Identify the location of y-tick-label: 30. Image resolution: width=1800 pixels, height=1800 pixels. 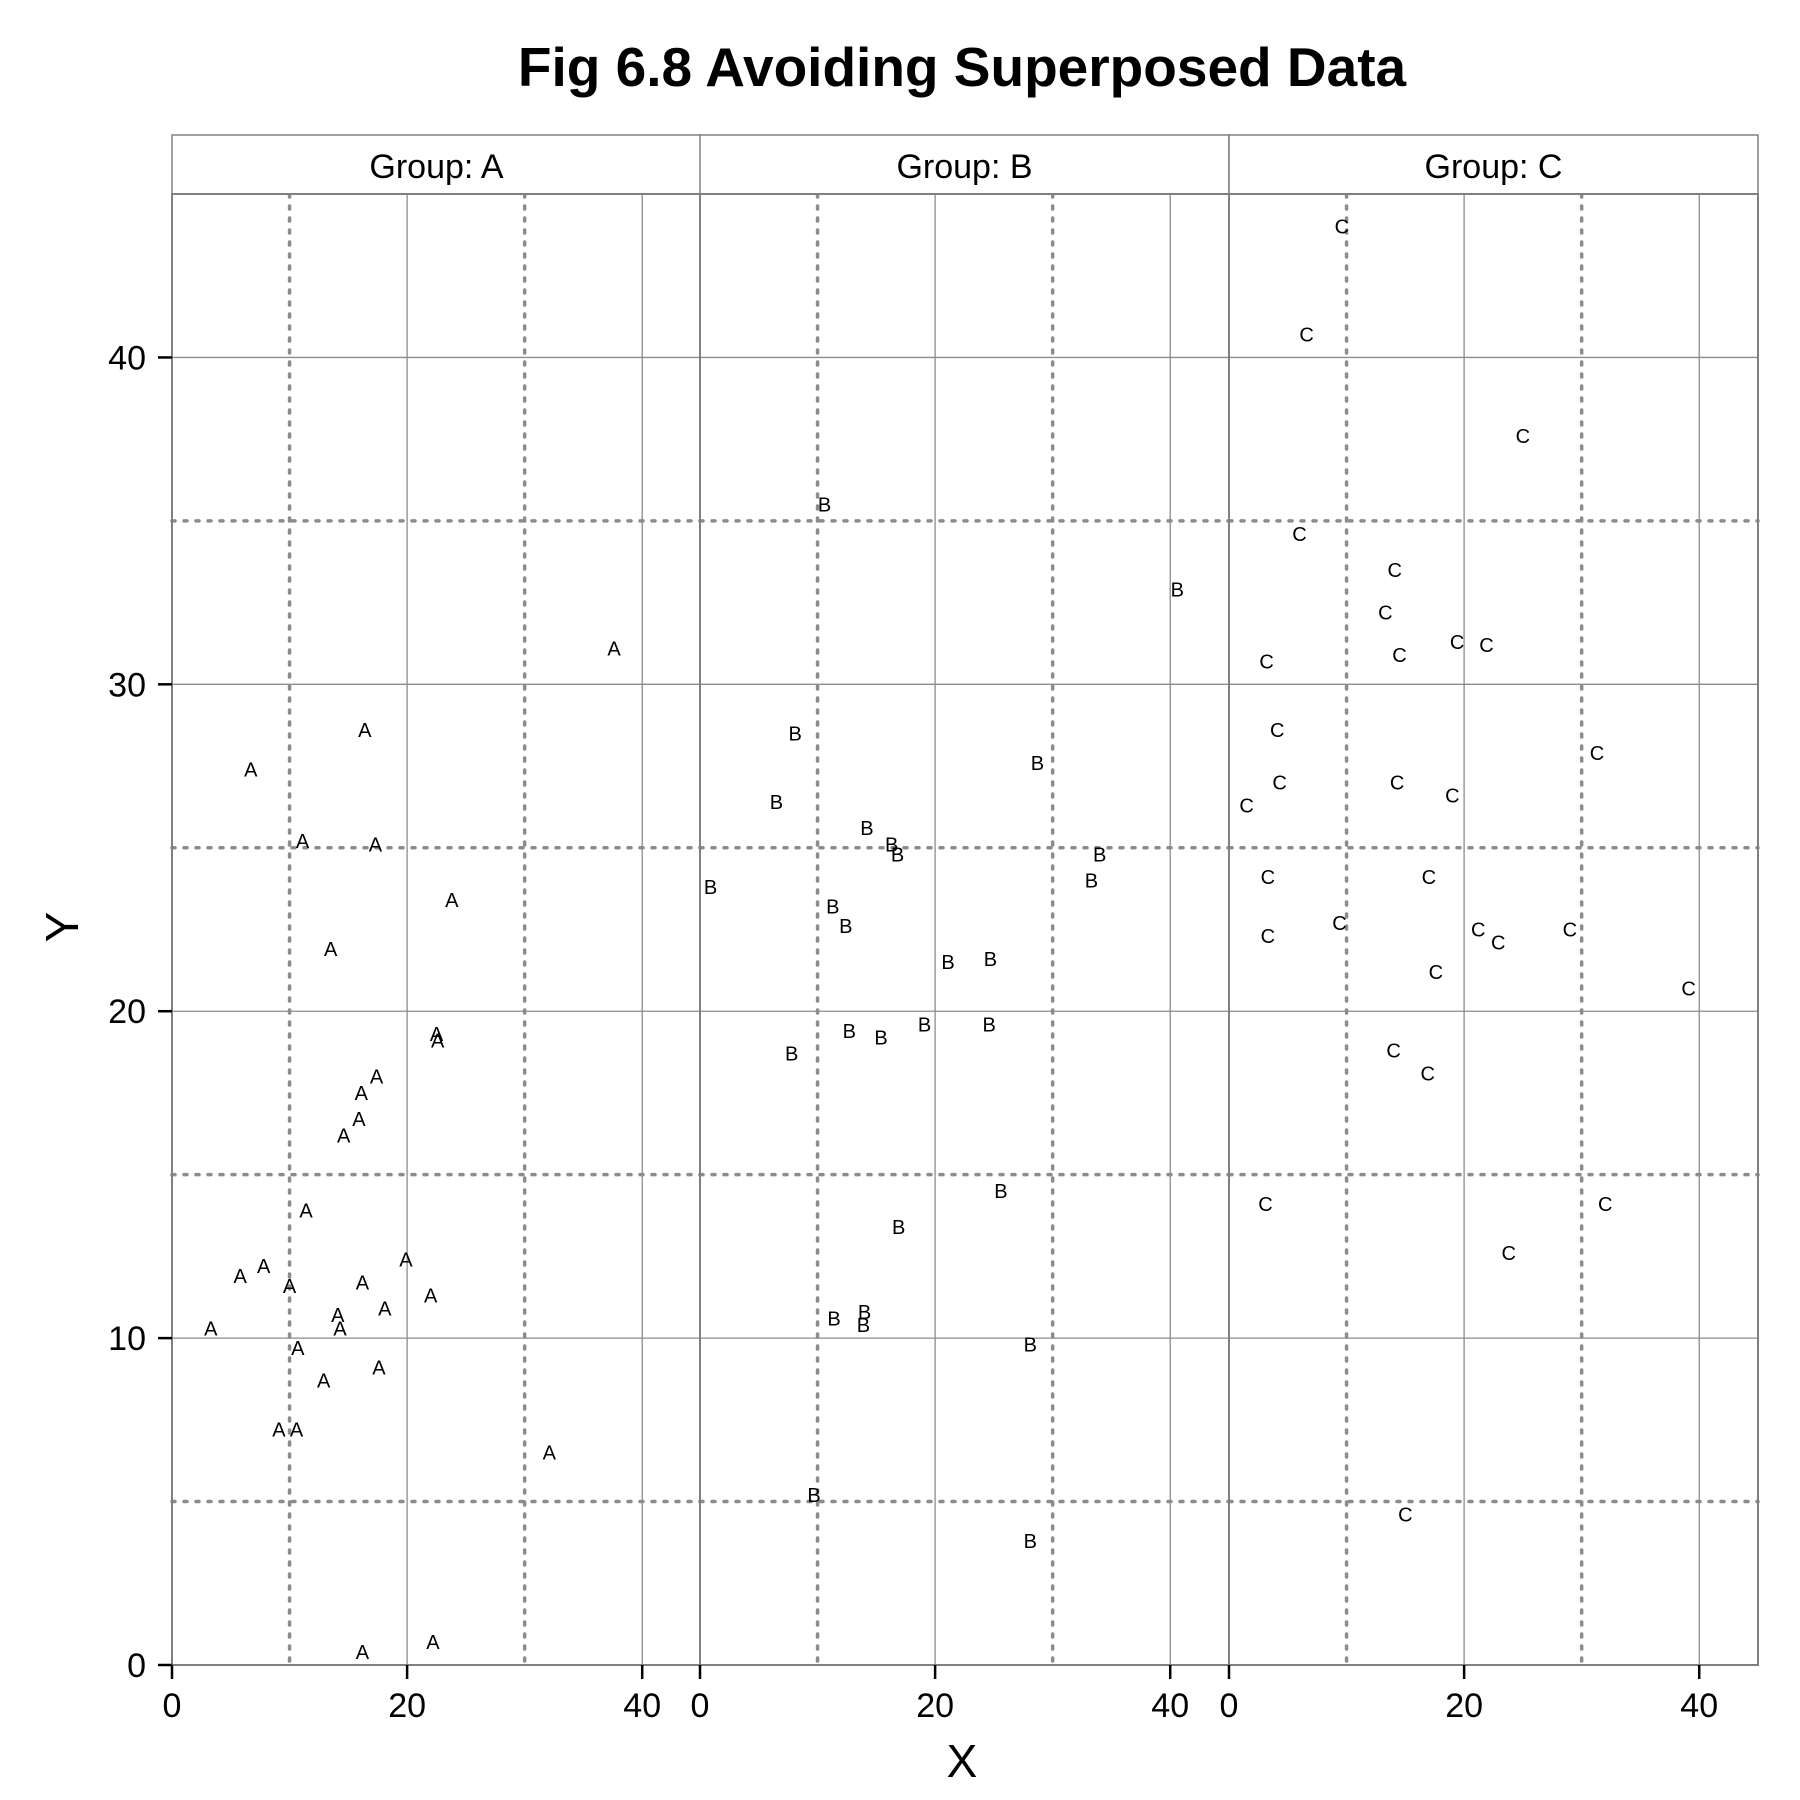
(127, 685).